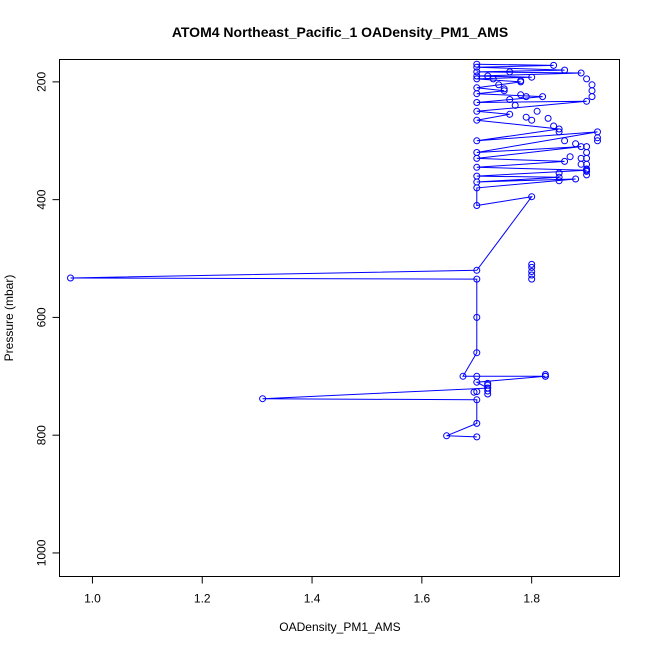 This screenshot has height=650, width=650. I want to click on x-axis-label: OADensity_PM1_AMS, so click(339, 627).